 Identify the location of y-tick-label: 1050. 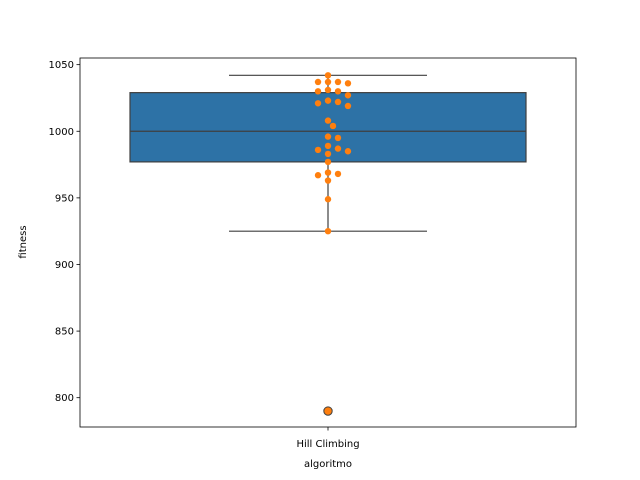
(61, 65).